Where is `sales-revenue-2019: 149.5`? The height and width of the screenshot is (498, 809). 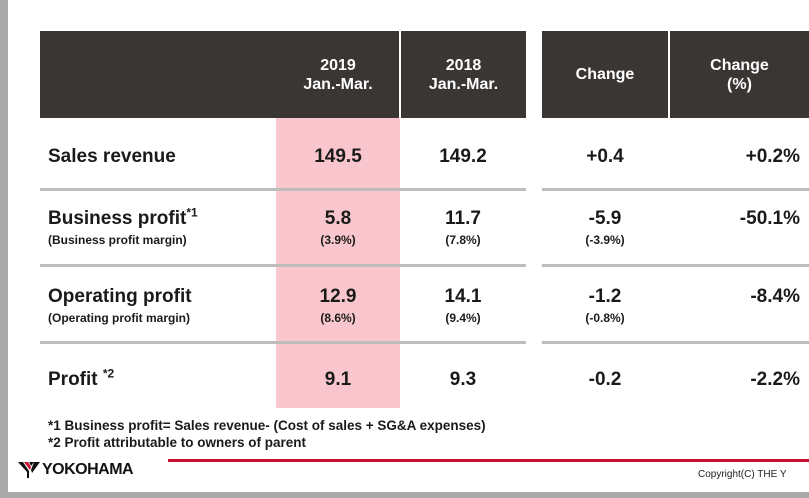 sales-revenue-2019: 149.5 is located at coordinates (338, 156).